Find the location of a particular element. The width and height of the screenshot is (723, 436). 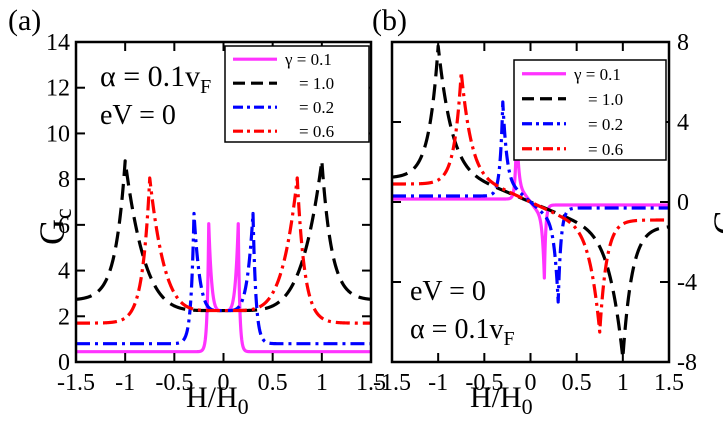

annotation-0: α = 0.1vF is located at coordinates (155, 79).